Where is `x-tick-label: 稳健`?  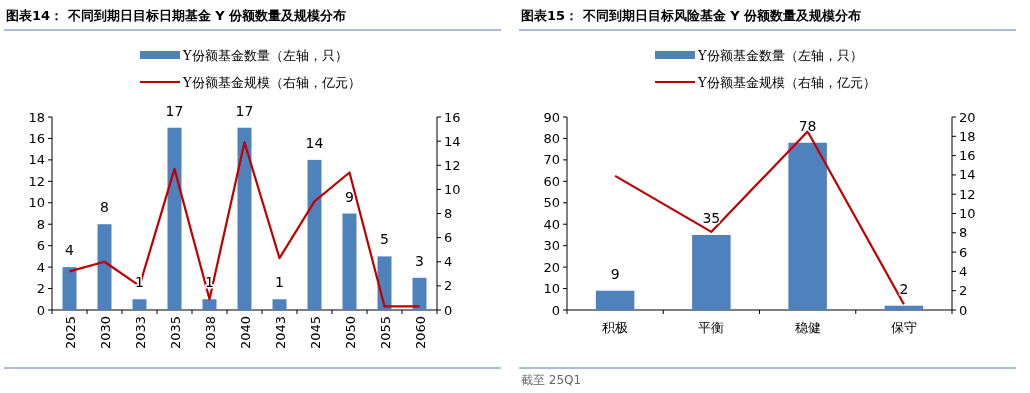
x-tick-label: 稳健 is located at coordinates (807, 327).